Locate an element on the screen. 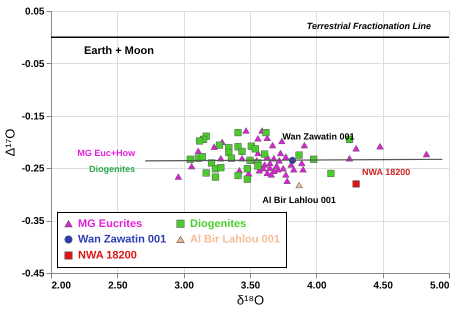  x-tick-label: 2.00 is located at coordinates (62, 286).